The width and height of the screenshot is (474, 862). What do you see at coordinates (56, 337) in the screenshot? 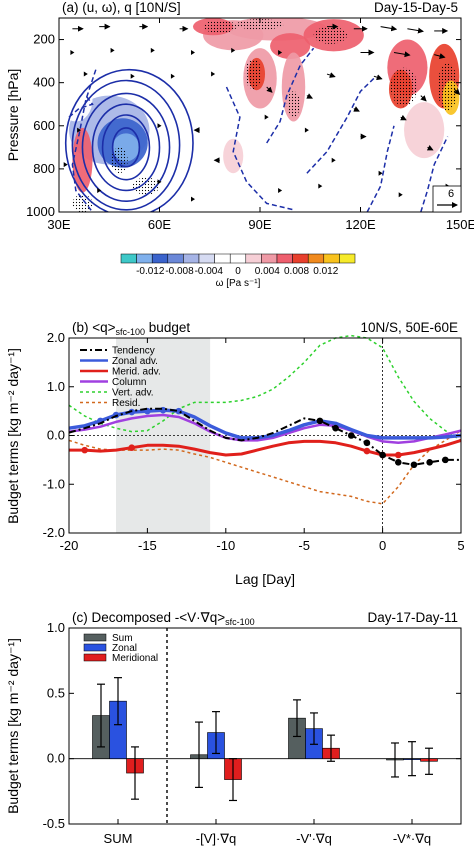
I see `b-ytick-label-4: 2.0` at bounding box center [56, 337].